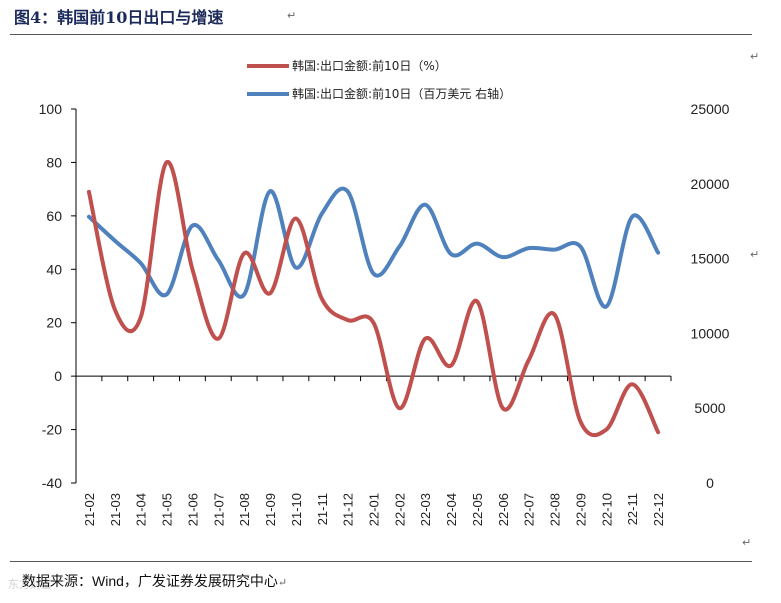 The image size is (781, 603). What do you see at coordinates (200, 582) in the screenshot?
I see `source-rest: ，广发证券发展研究中心` at bounding box center [200, 582].